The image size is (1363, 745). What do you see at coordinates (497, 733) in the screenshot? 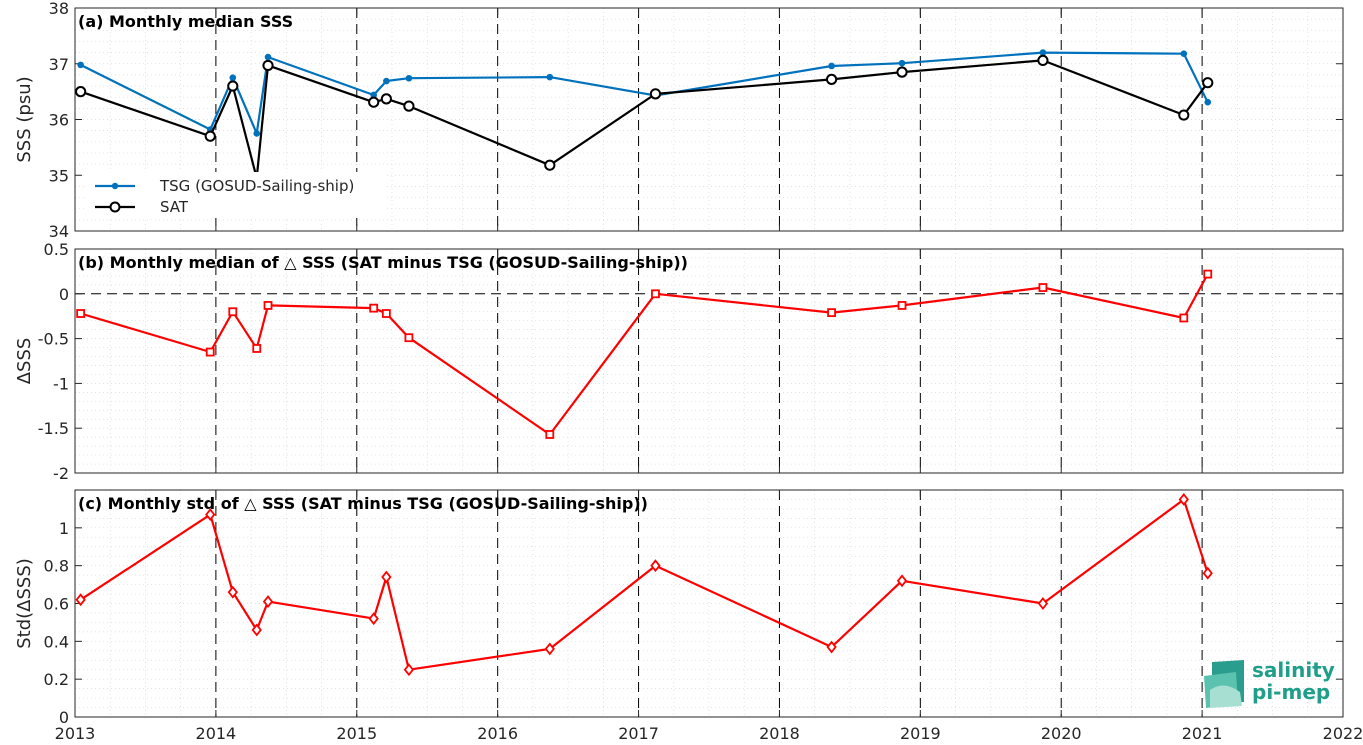
I see `x-tick-label: 2016` at bounding box center [497, 733].